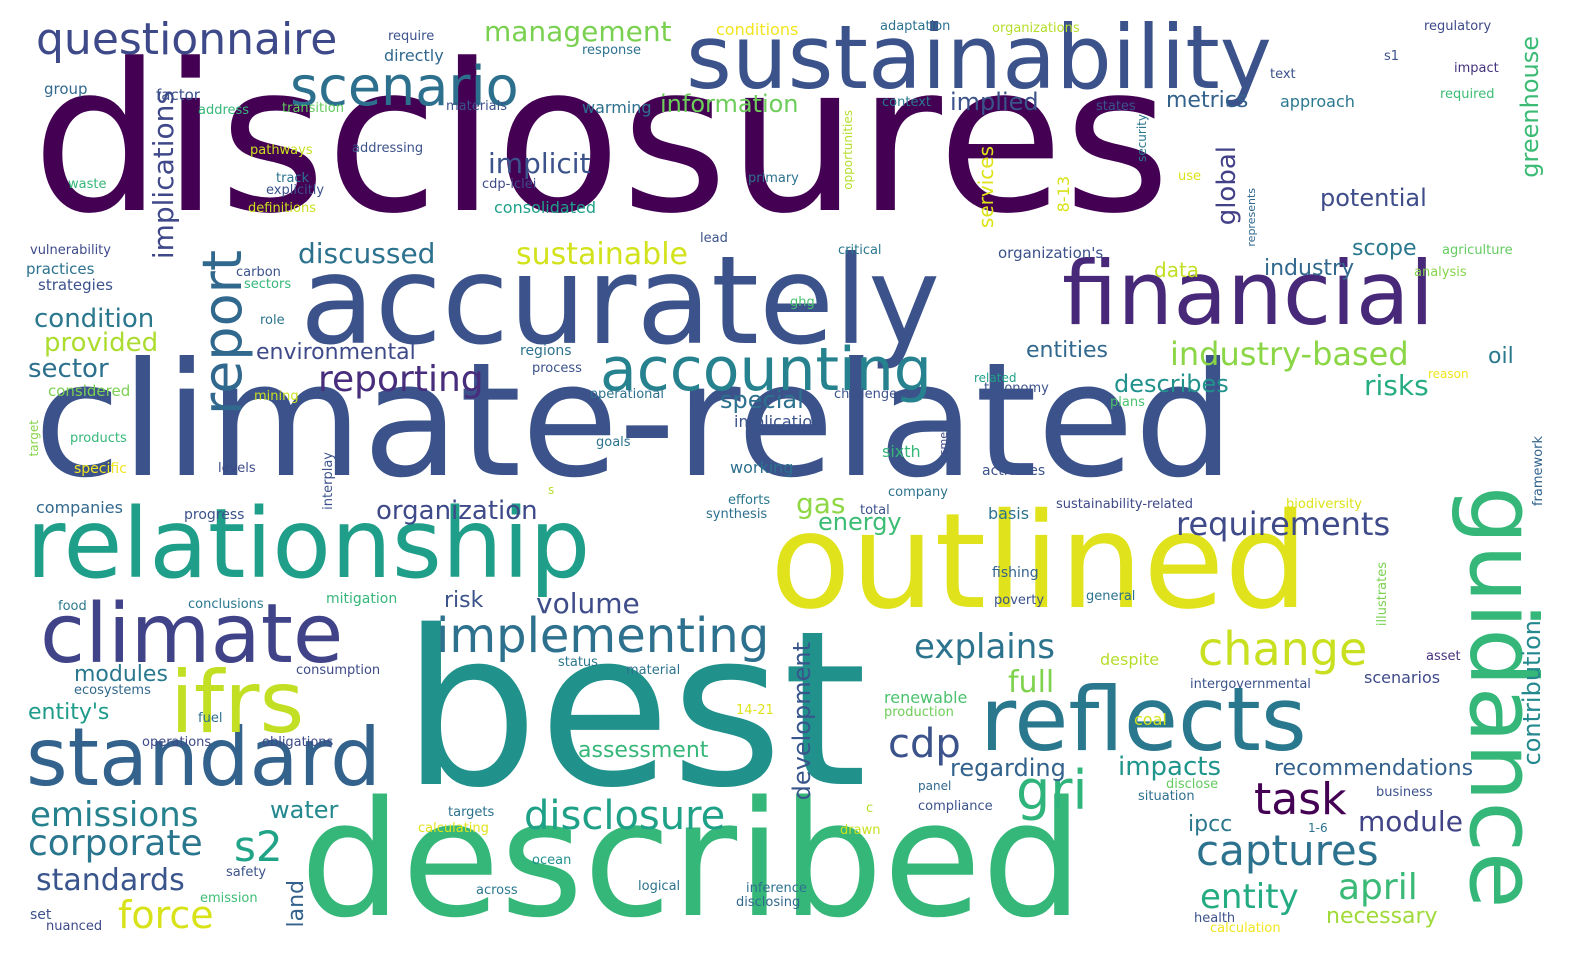 The image size is (1580, 964). What do you see at coordinates (1016, 388) in the screenshot?
I see `word-taxonomy: taxonomy` at bounding box center [1016, 388].